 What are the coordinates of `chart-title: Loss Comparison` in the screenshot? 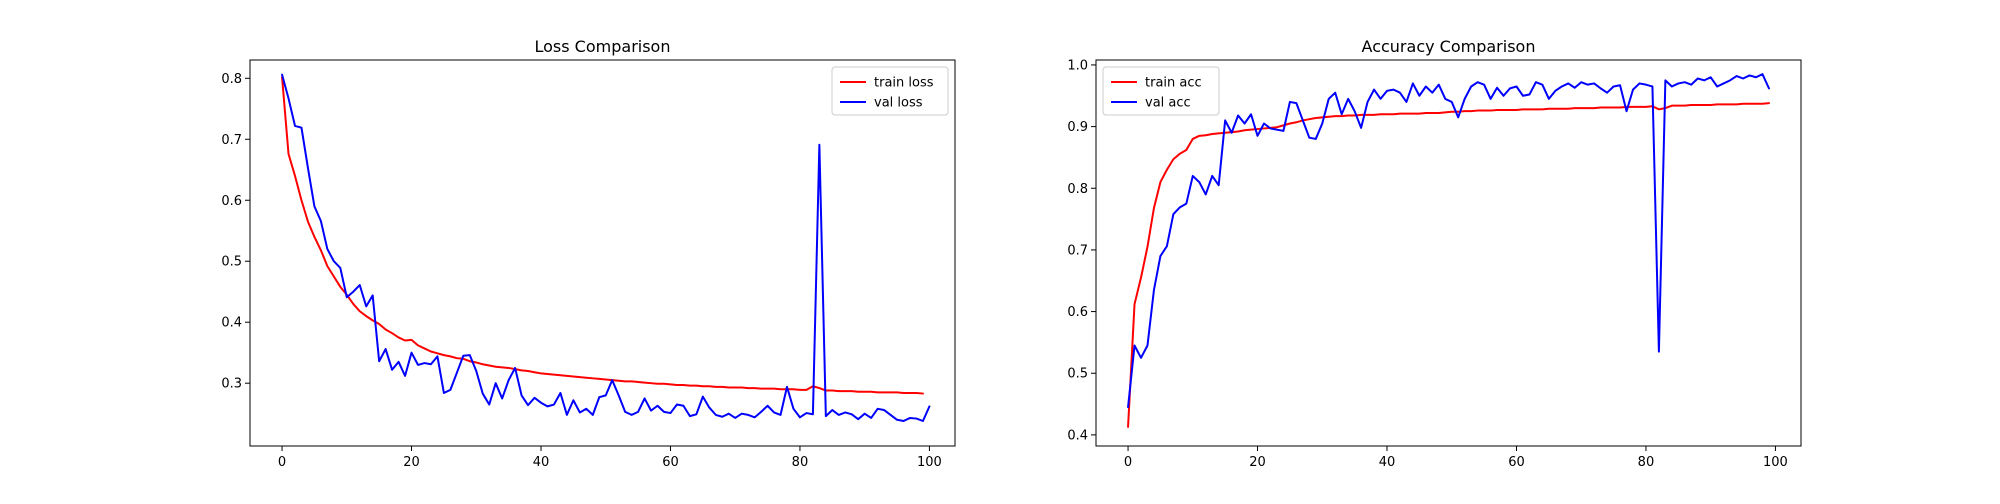 It's located at (603, 46).